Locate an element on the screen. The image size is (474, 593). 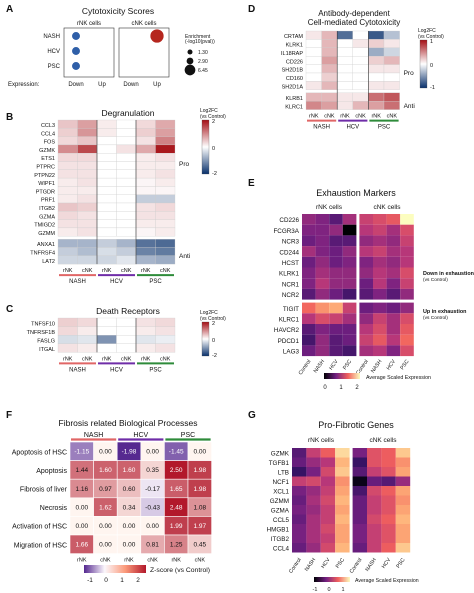
legend-point is located at coordinates (190, 70).